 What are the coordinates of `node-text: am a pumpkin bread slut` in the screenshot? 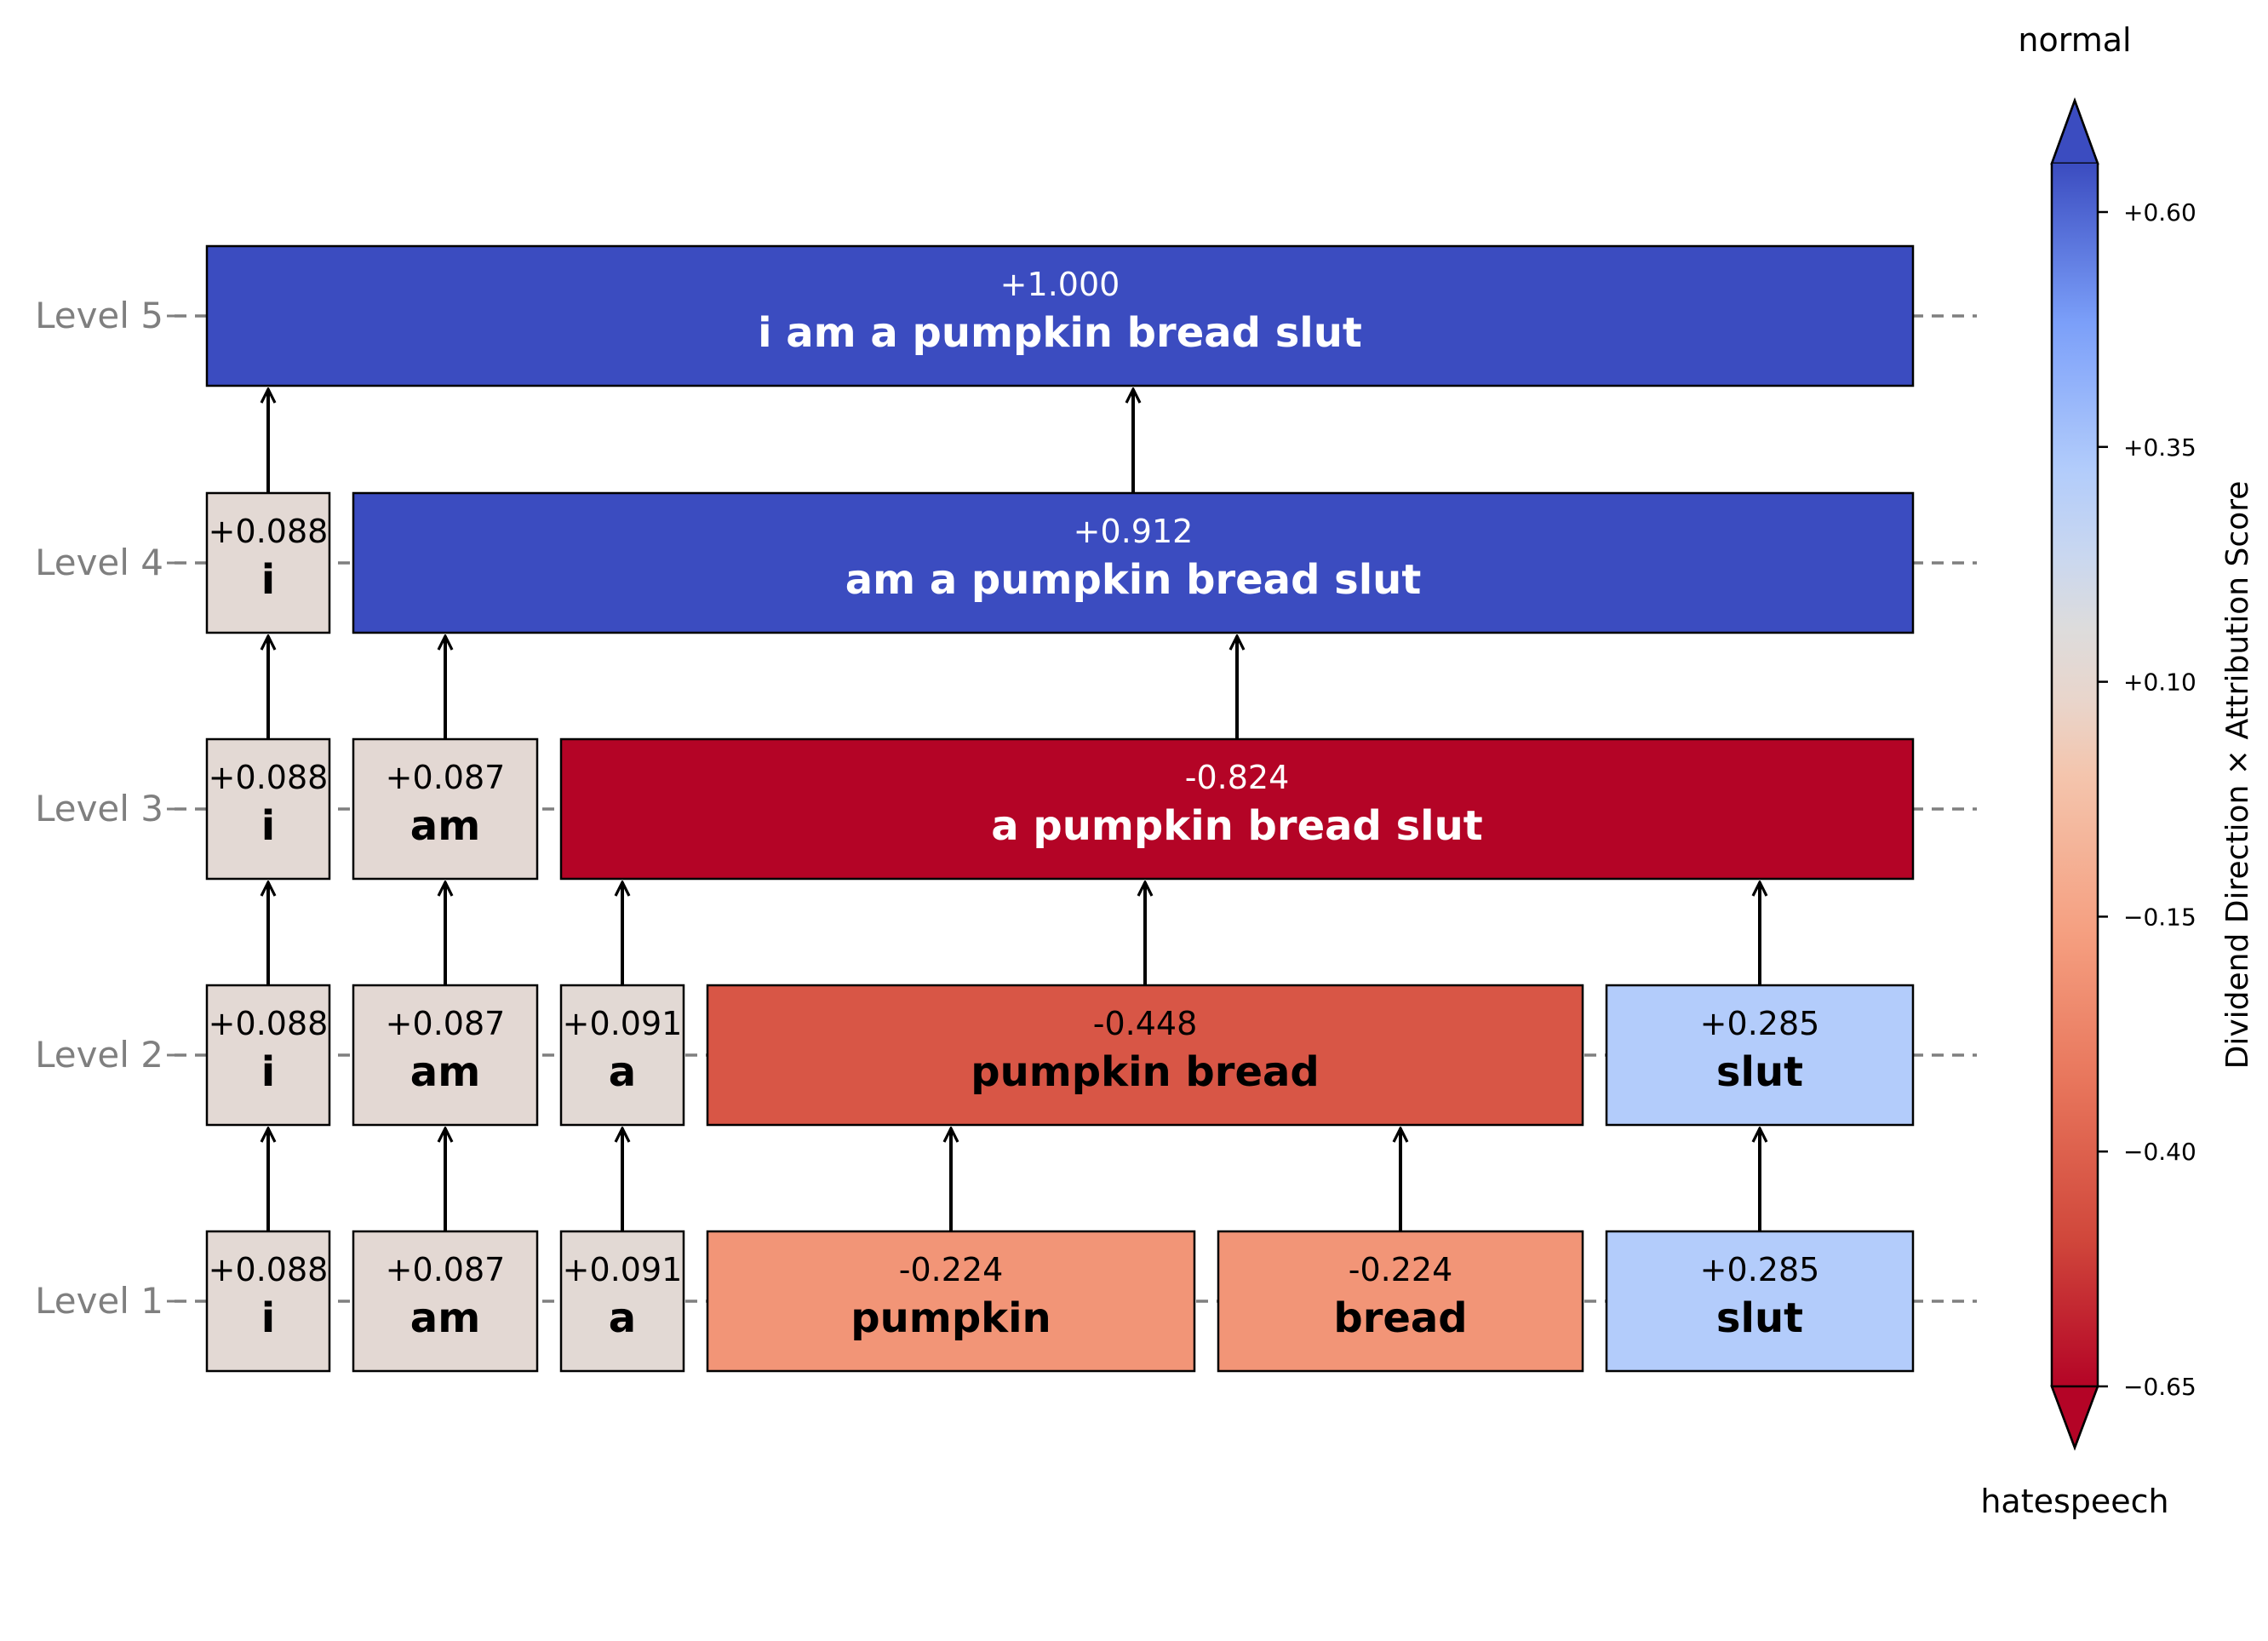 It's located at (1133, 580).